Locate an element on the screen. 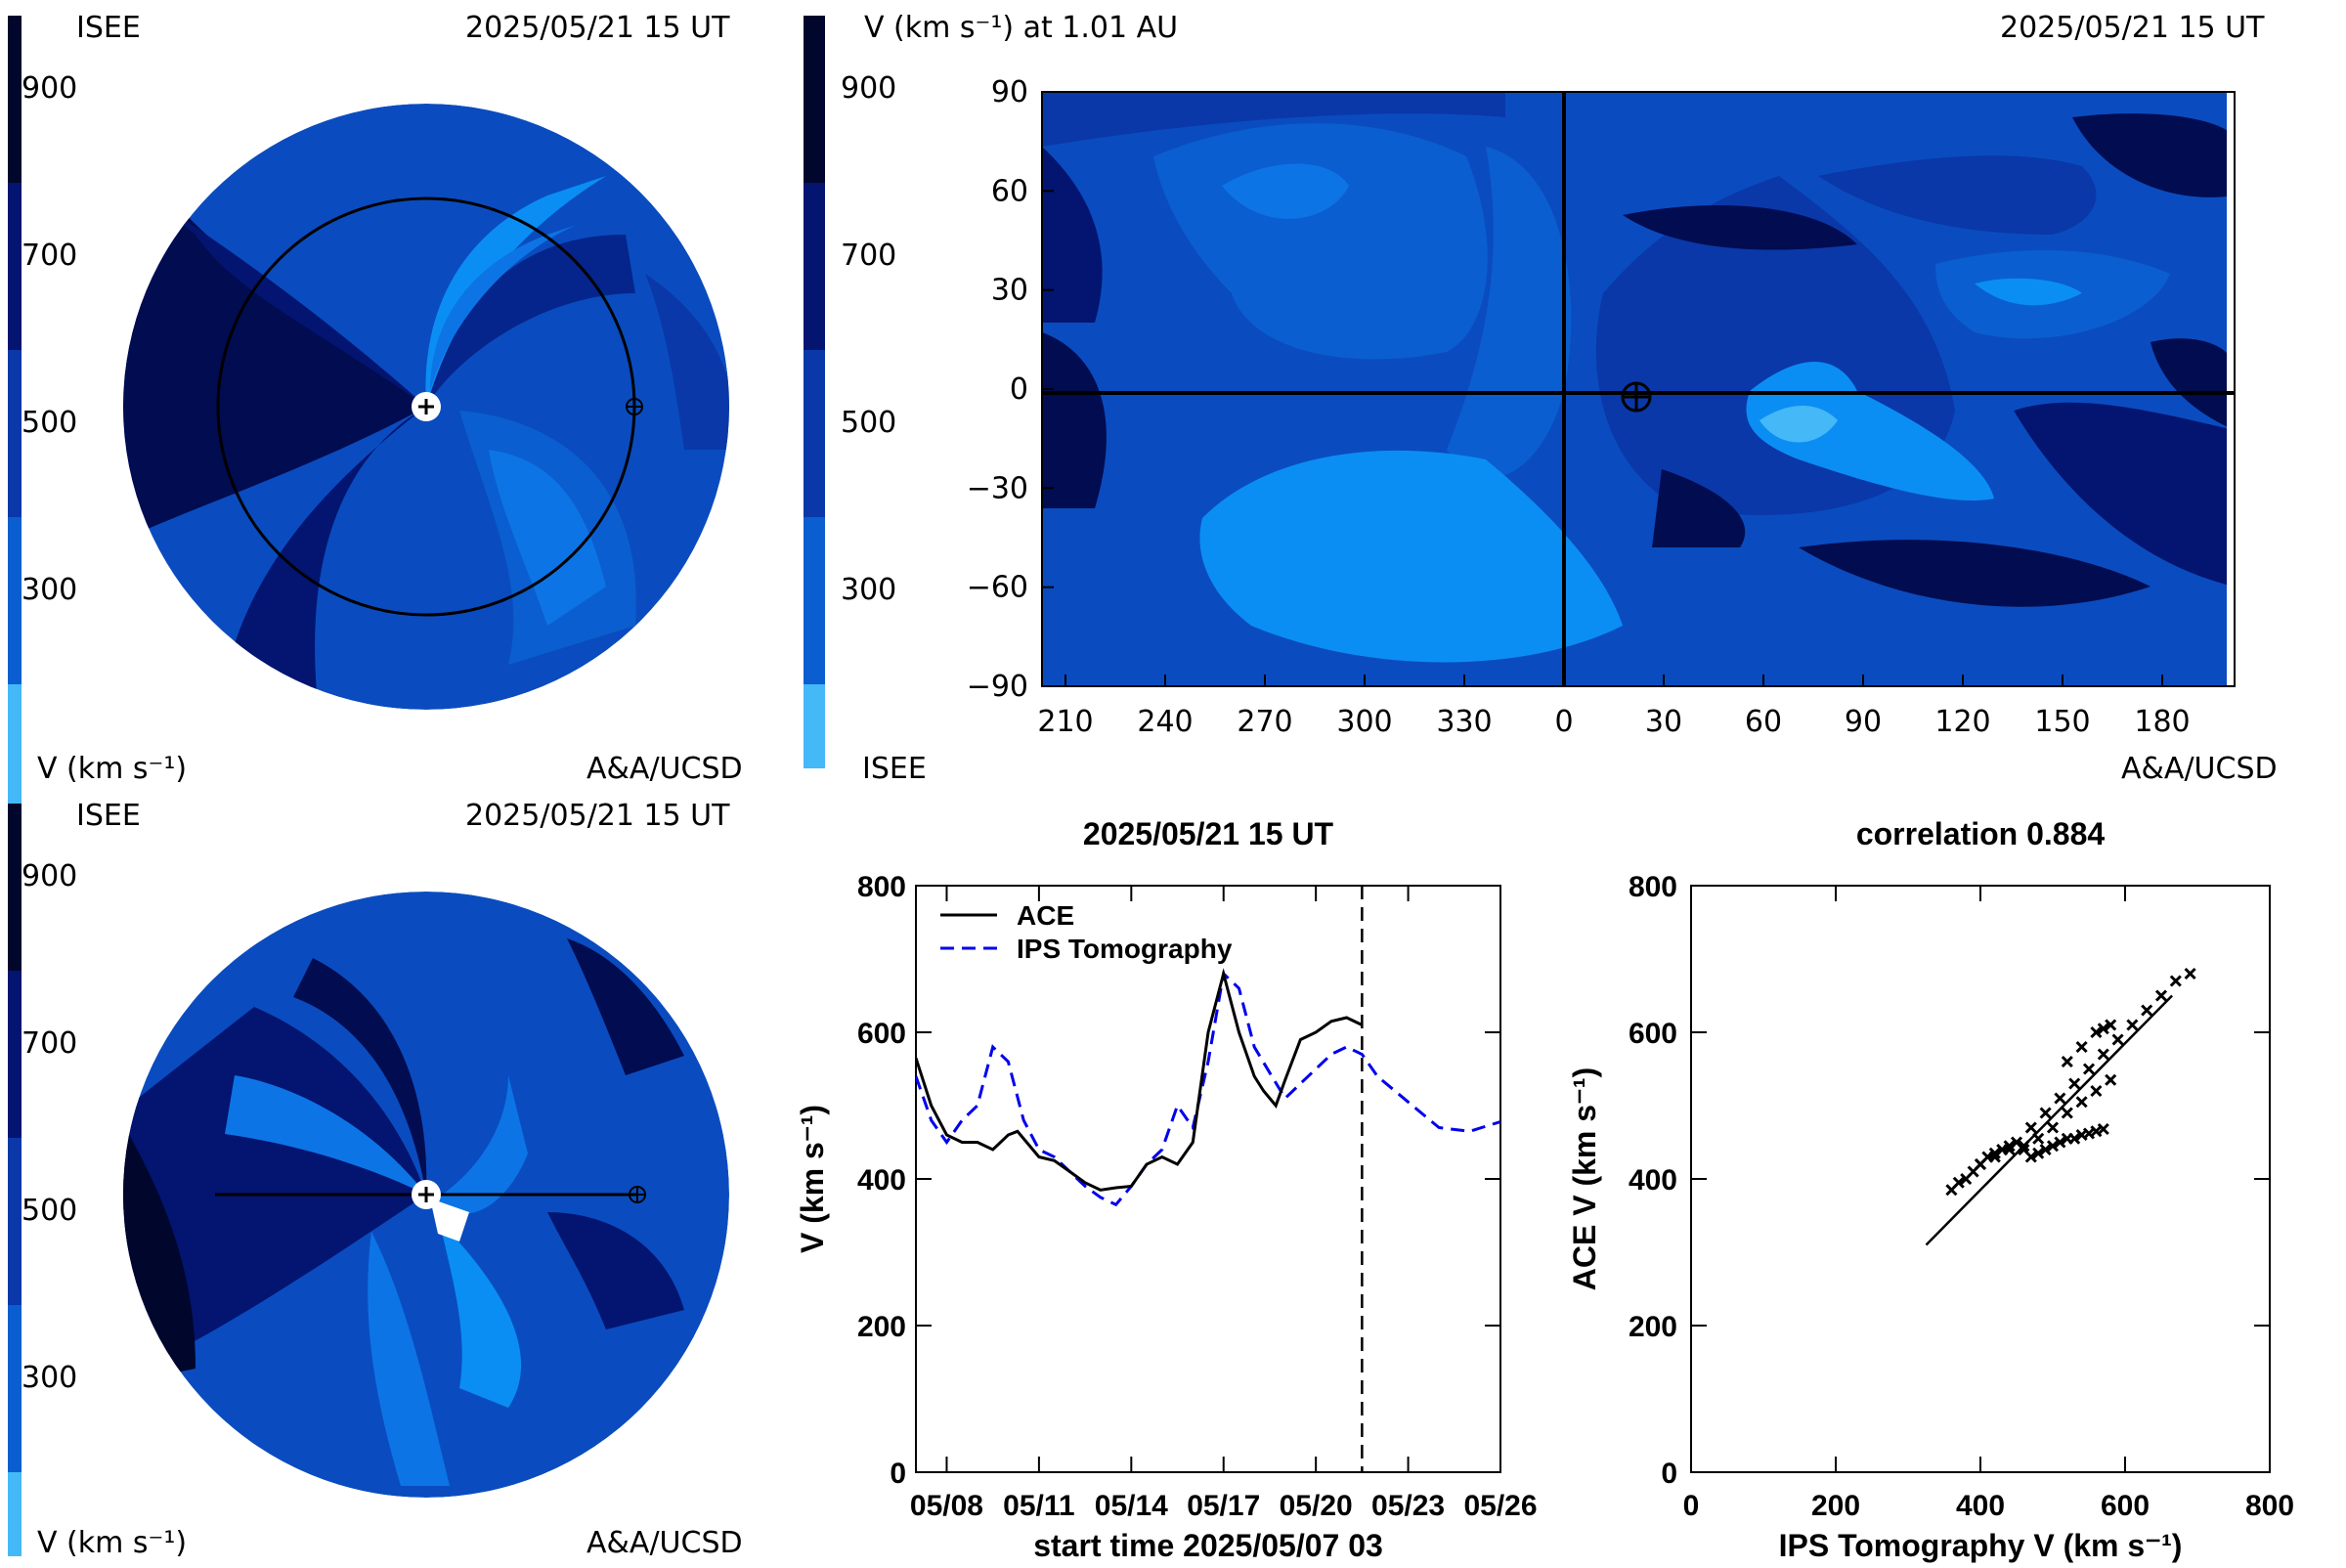  line-chart-xlabel: start time 2025/05/07 03 is located at coordinates (1208, 1546).